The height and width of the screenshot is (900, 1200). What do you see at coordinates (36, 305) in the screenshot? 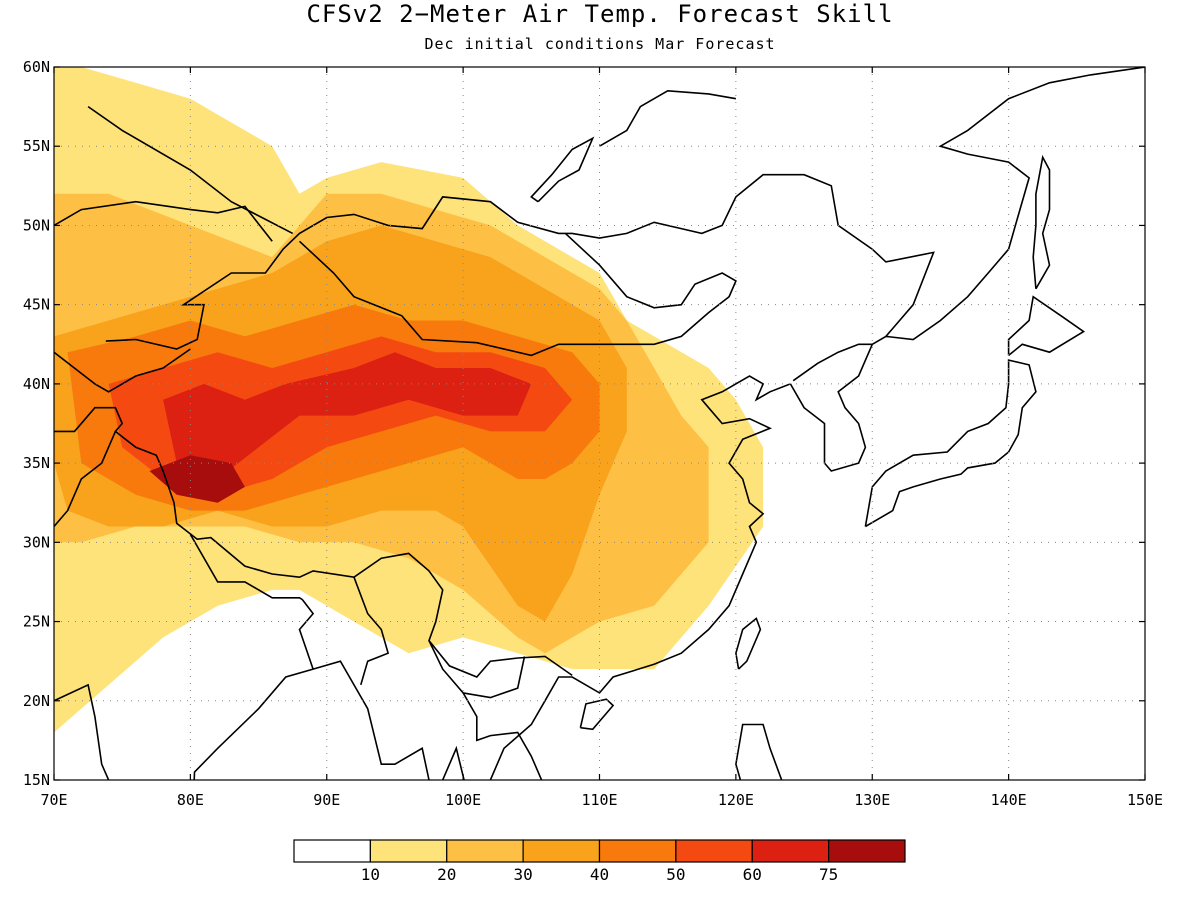
I see `lat-tick-label: 45N` at bounding box center [36, 305].